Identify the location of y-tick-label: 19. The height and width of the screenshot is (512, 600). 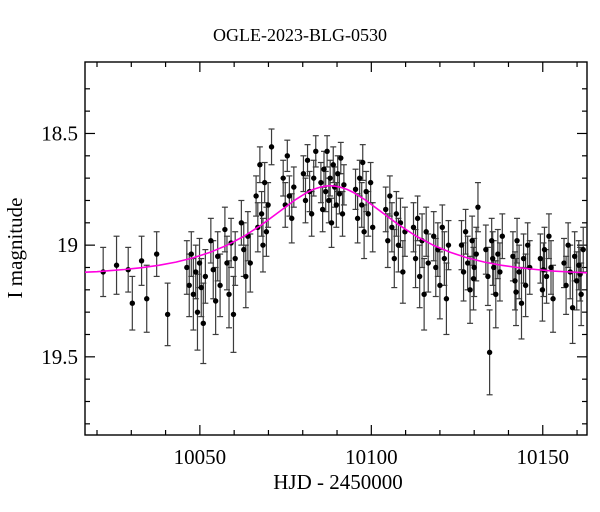
(67, 245).